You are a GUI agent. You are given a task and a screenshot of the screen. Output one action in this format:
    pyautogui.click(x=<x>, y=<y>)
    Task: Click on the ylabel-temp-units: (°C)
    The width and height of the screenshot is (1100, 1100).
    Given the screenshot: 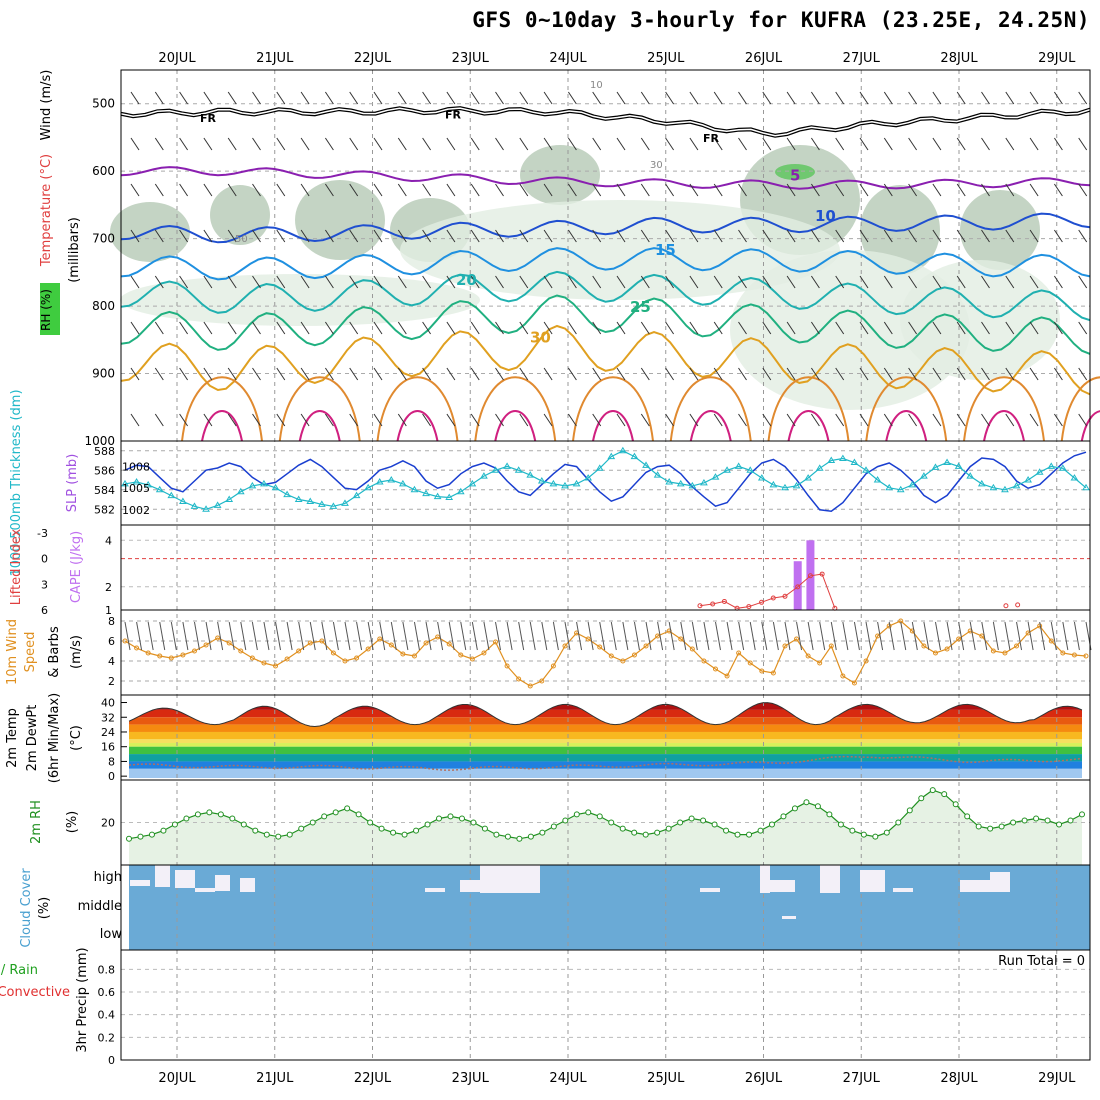 What is the action you would take?
    pyautogui.click(x=76, y=738)
    